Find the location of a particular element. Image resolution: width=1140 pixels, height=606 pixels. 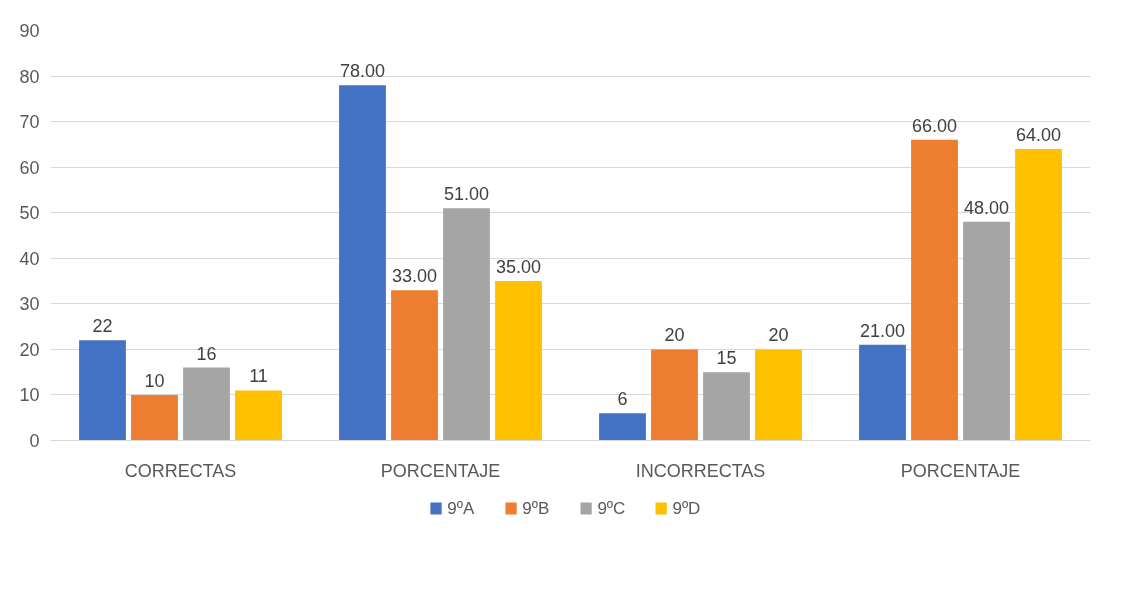

y-tick-label: 50 is located at coordinates (29, 213).